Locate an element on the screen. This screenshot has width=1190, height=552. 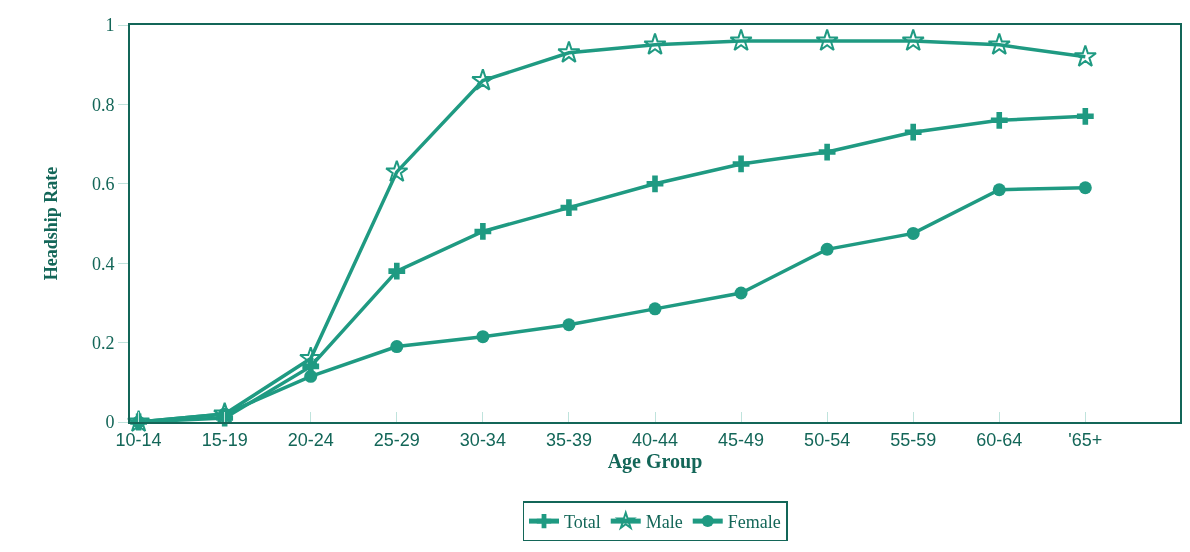
y-tick-label: 0.4 is located at coordinates (103, 263).